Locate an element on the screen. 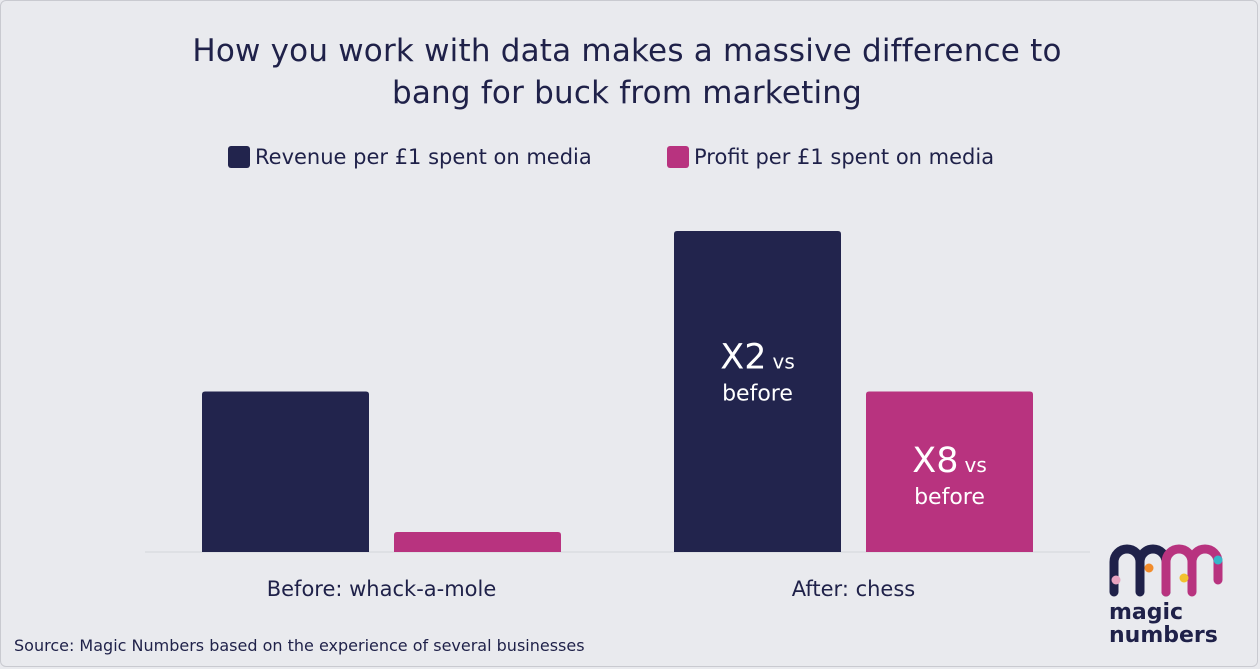  logo-wordmark: magic numbers is located at coordinates (1169, 624).